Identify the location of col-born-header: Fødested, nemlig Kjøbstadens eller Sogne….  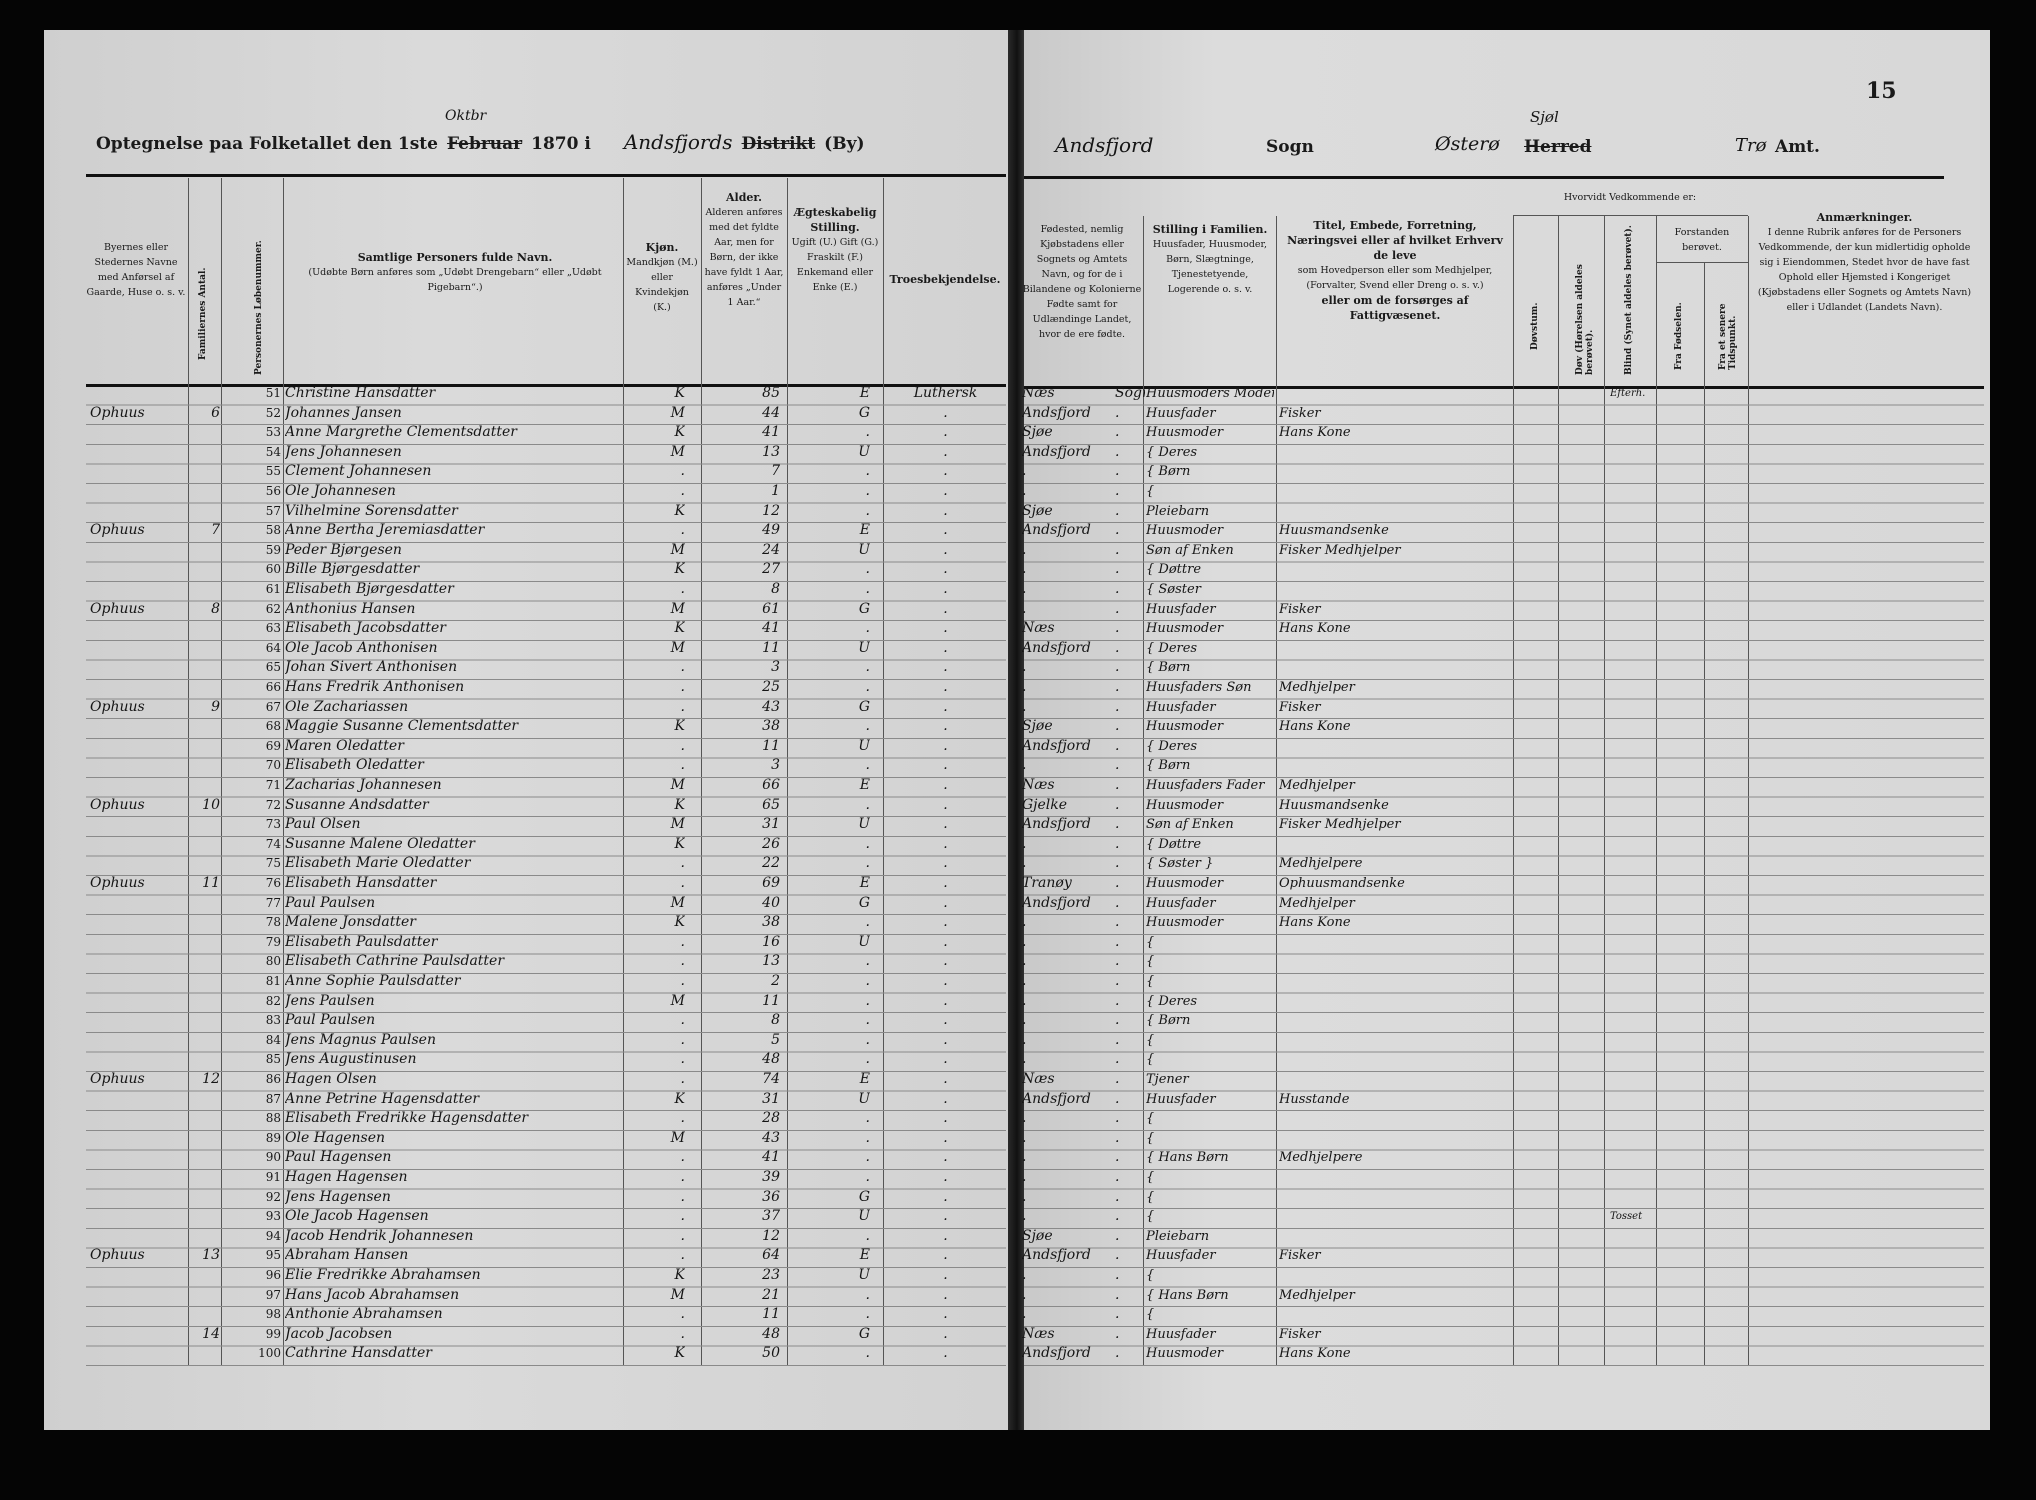
(1082, 282).